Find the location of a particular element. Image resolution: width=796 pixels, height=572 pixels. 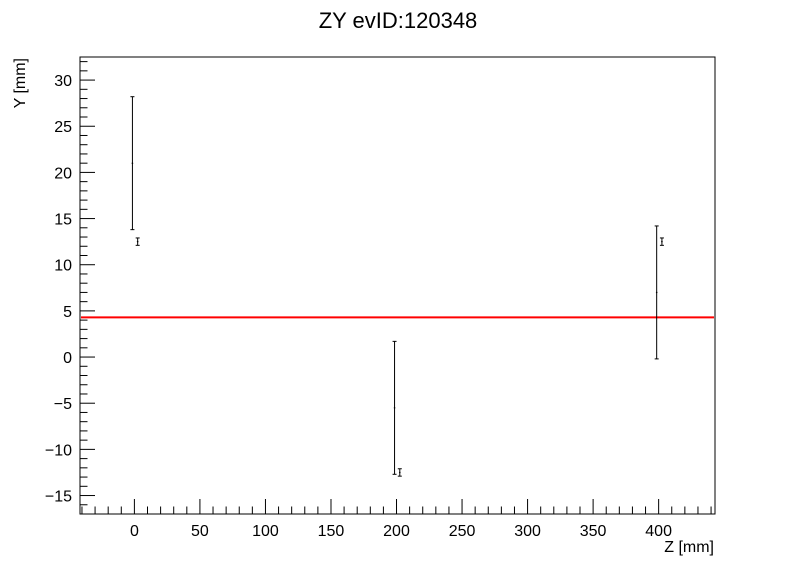

y-tick-label: 10 is located at coordinates (63, 266).